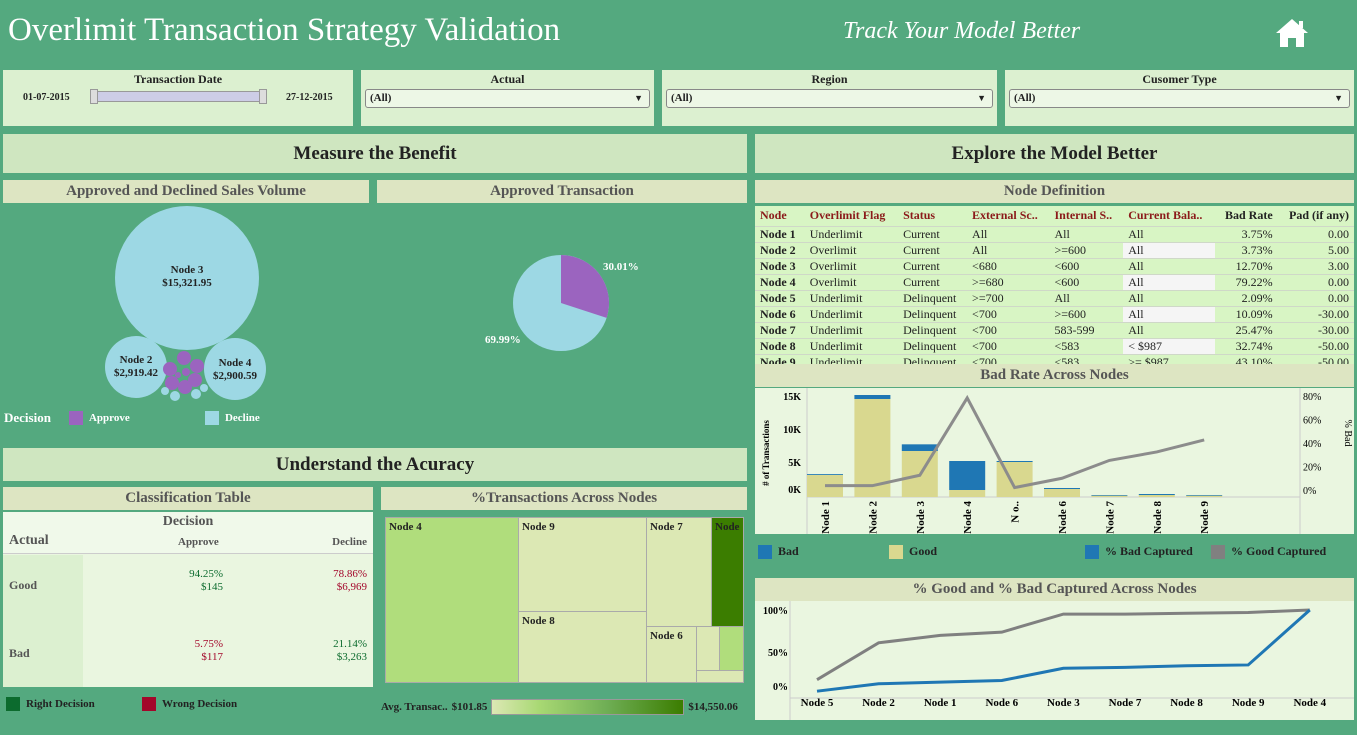  I want to click on avg-transaction-max: $14,550.06, so click(713, 707).